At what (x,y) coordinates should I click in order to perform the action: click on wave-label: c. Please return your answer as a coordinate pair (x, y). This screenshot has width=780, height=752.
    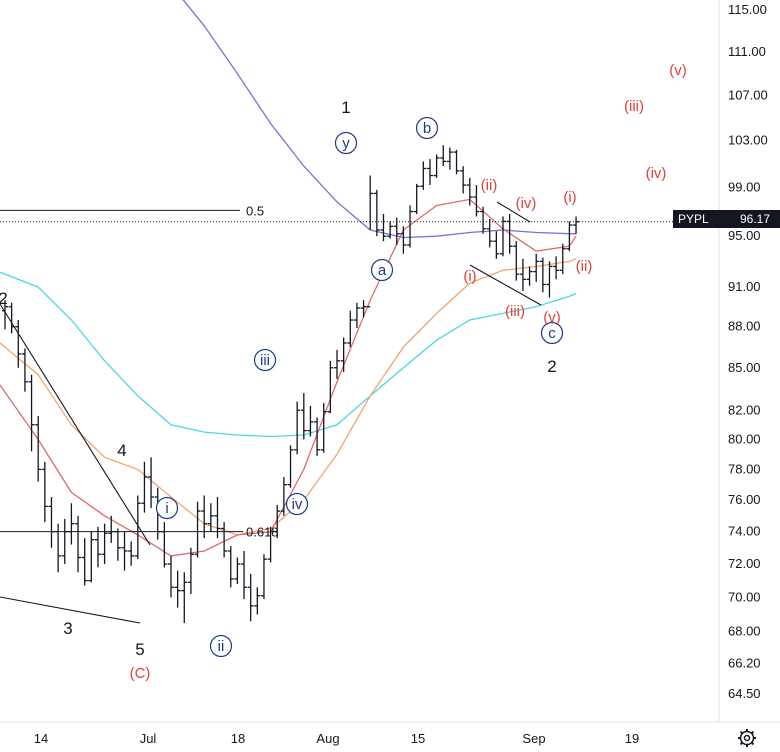
    Looking at the image, I should click on (552, 333).